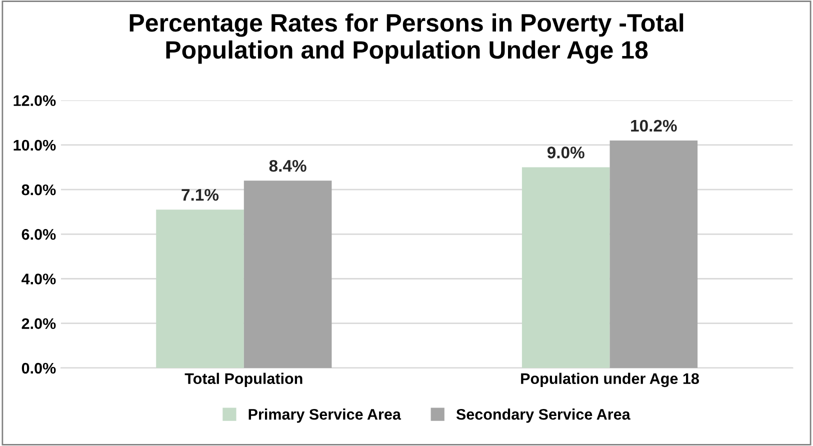 This screenshot has width=813, height=446. Describe the element at coordinates (39, 234) in the screenshot. I see `y-tick-label: 6.0%` at that location.